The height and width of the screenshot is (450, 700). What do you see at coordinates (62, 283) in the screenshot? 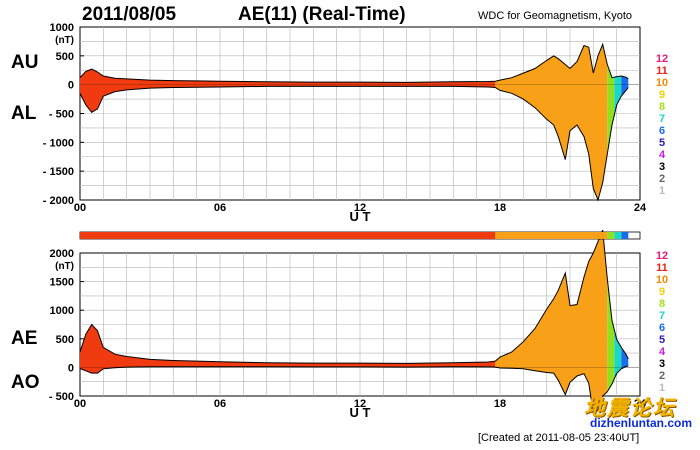
I see `y-tick-label: 1500` at bounding box center [62, 283].